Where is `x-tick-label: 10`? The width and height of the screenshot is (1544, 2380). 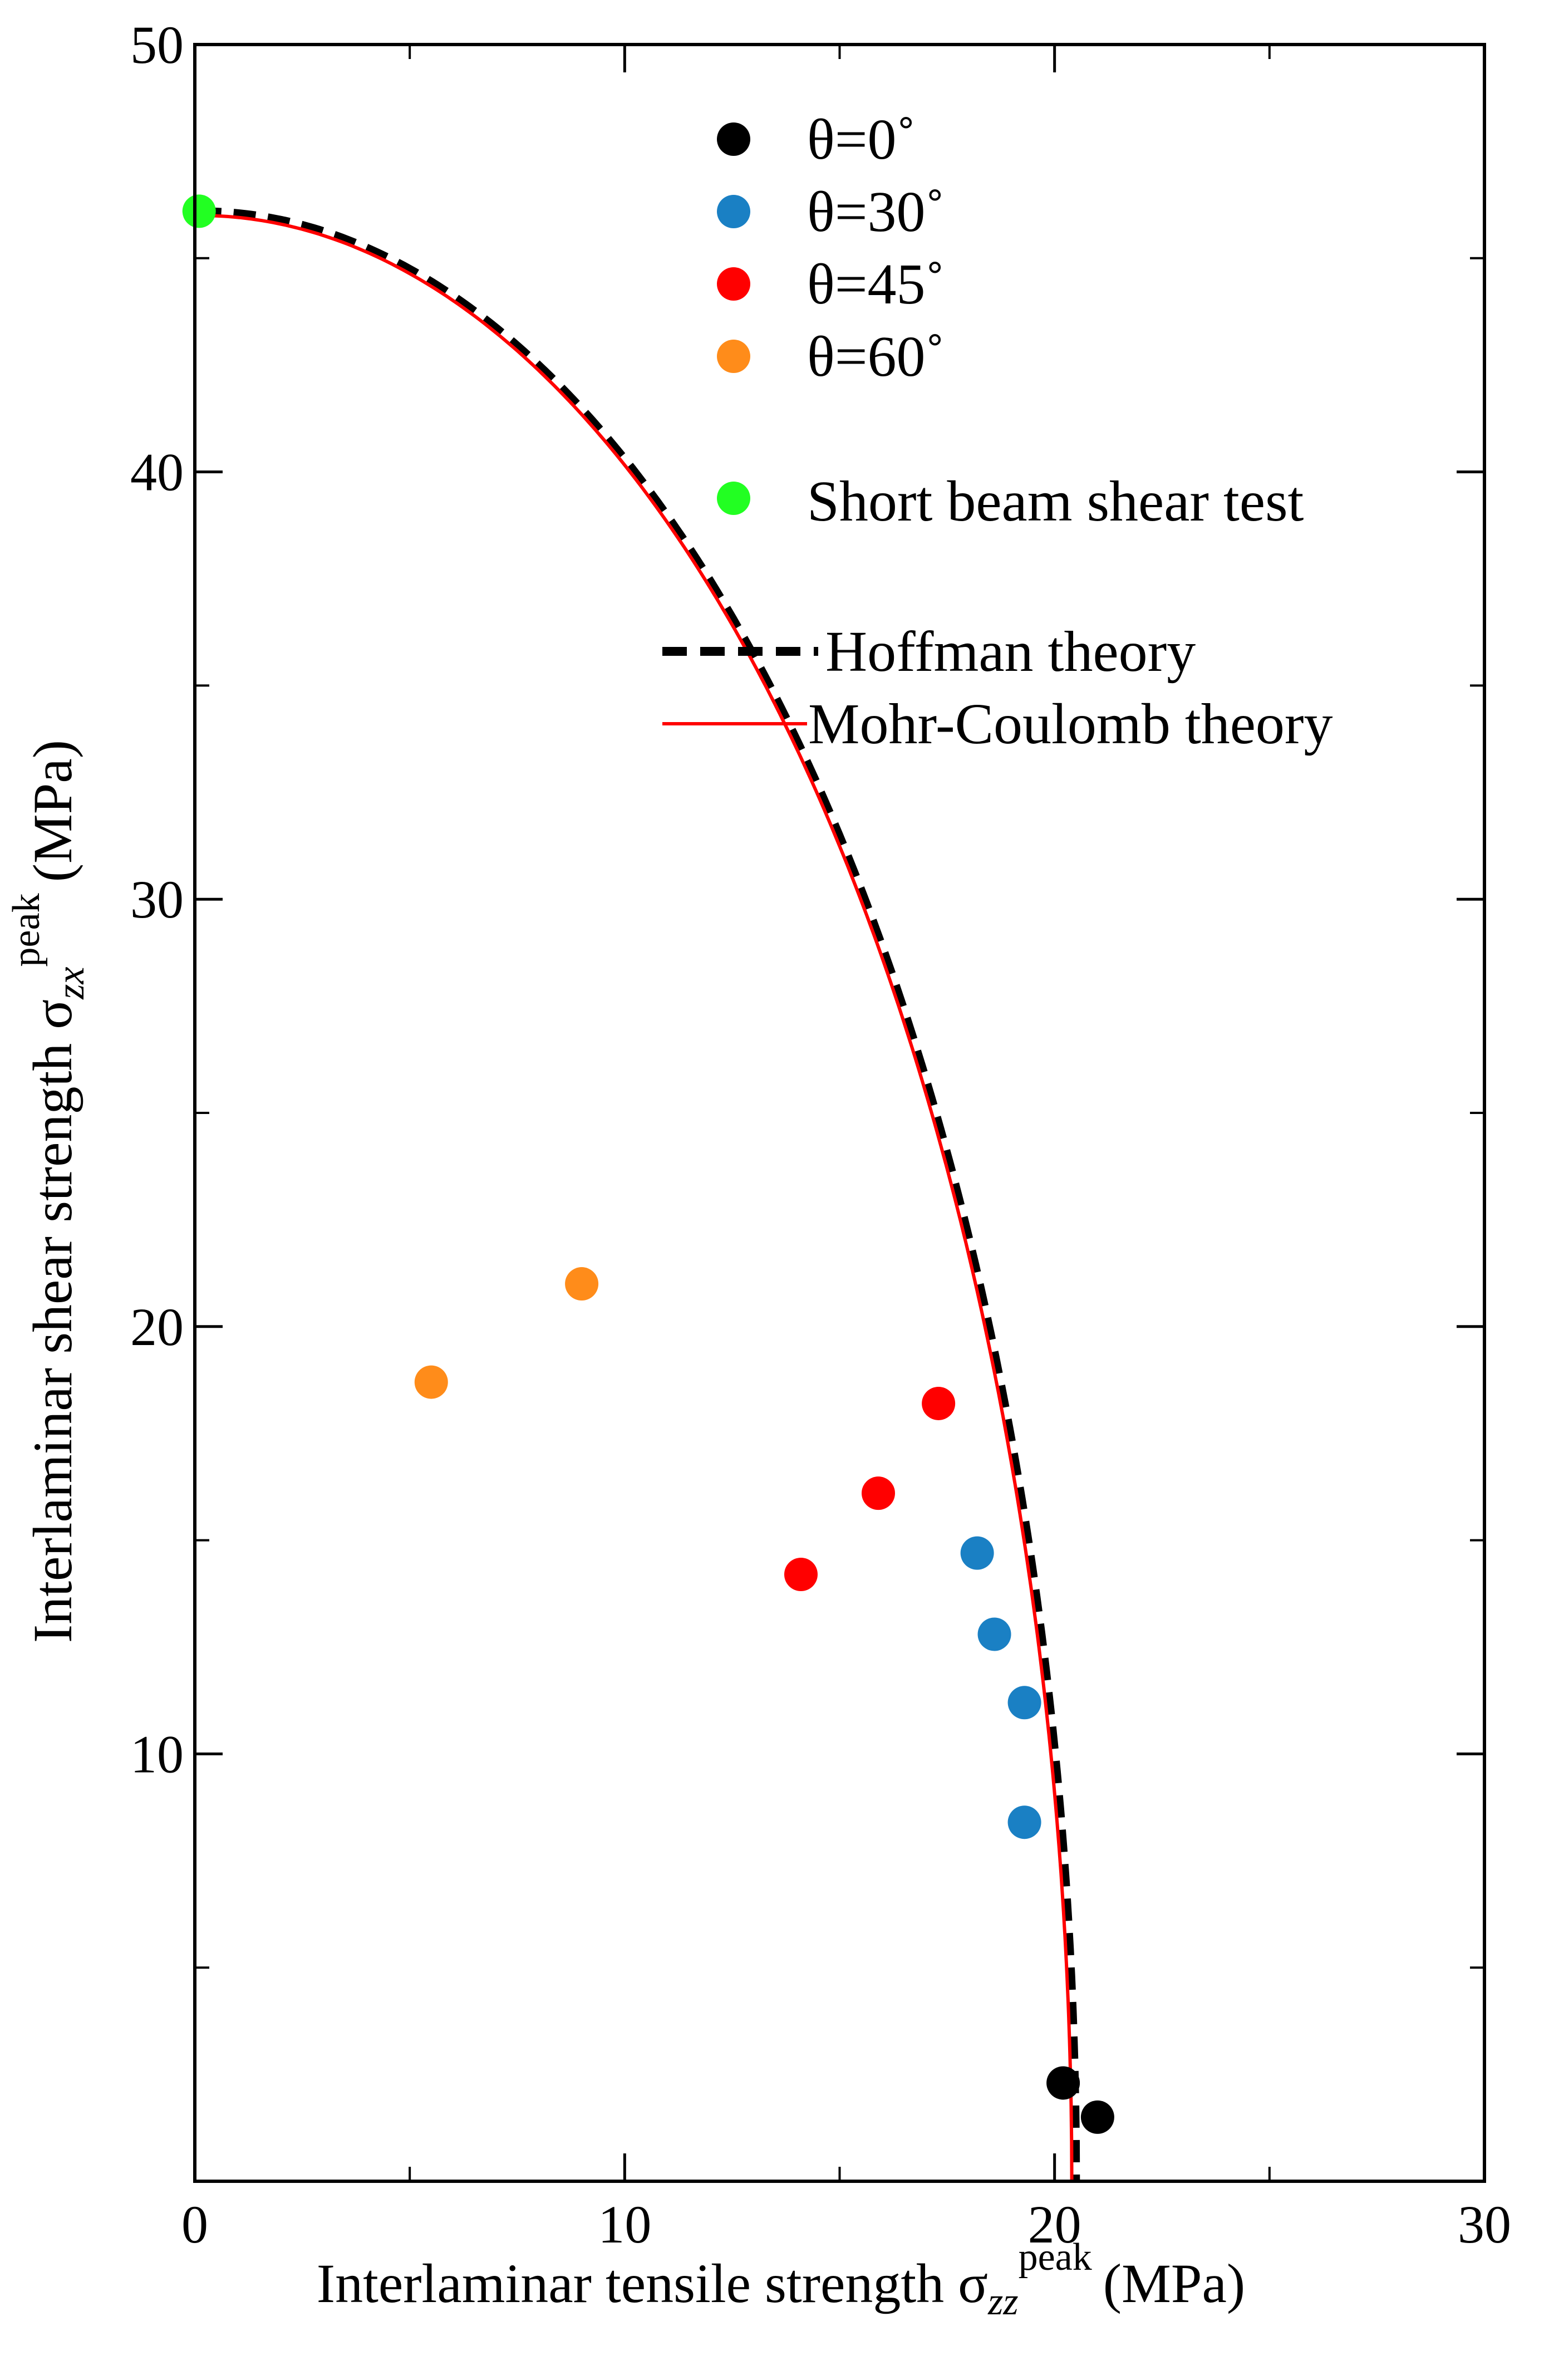
x-tick-label: 10 is located at coordinates (624, 2224).